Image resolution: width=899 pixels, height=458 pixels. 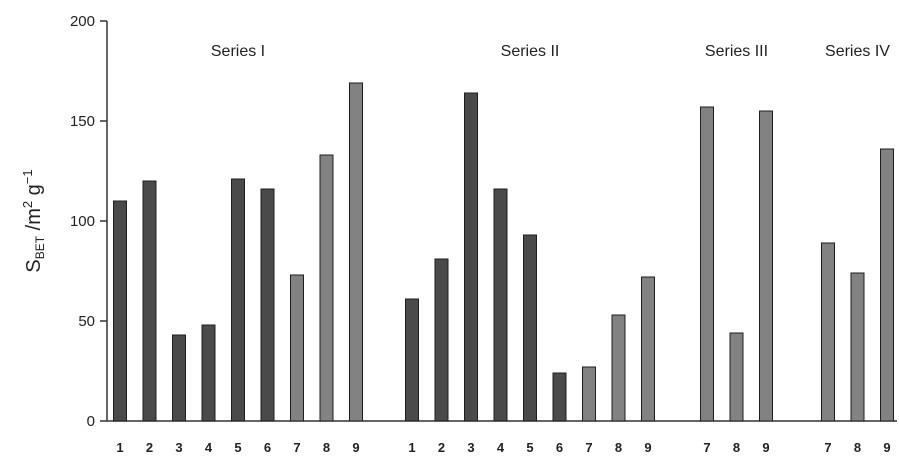 I want to click on series-label: Series II, so click(x=530, y=51).